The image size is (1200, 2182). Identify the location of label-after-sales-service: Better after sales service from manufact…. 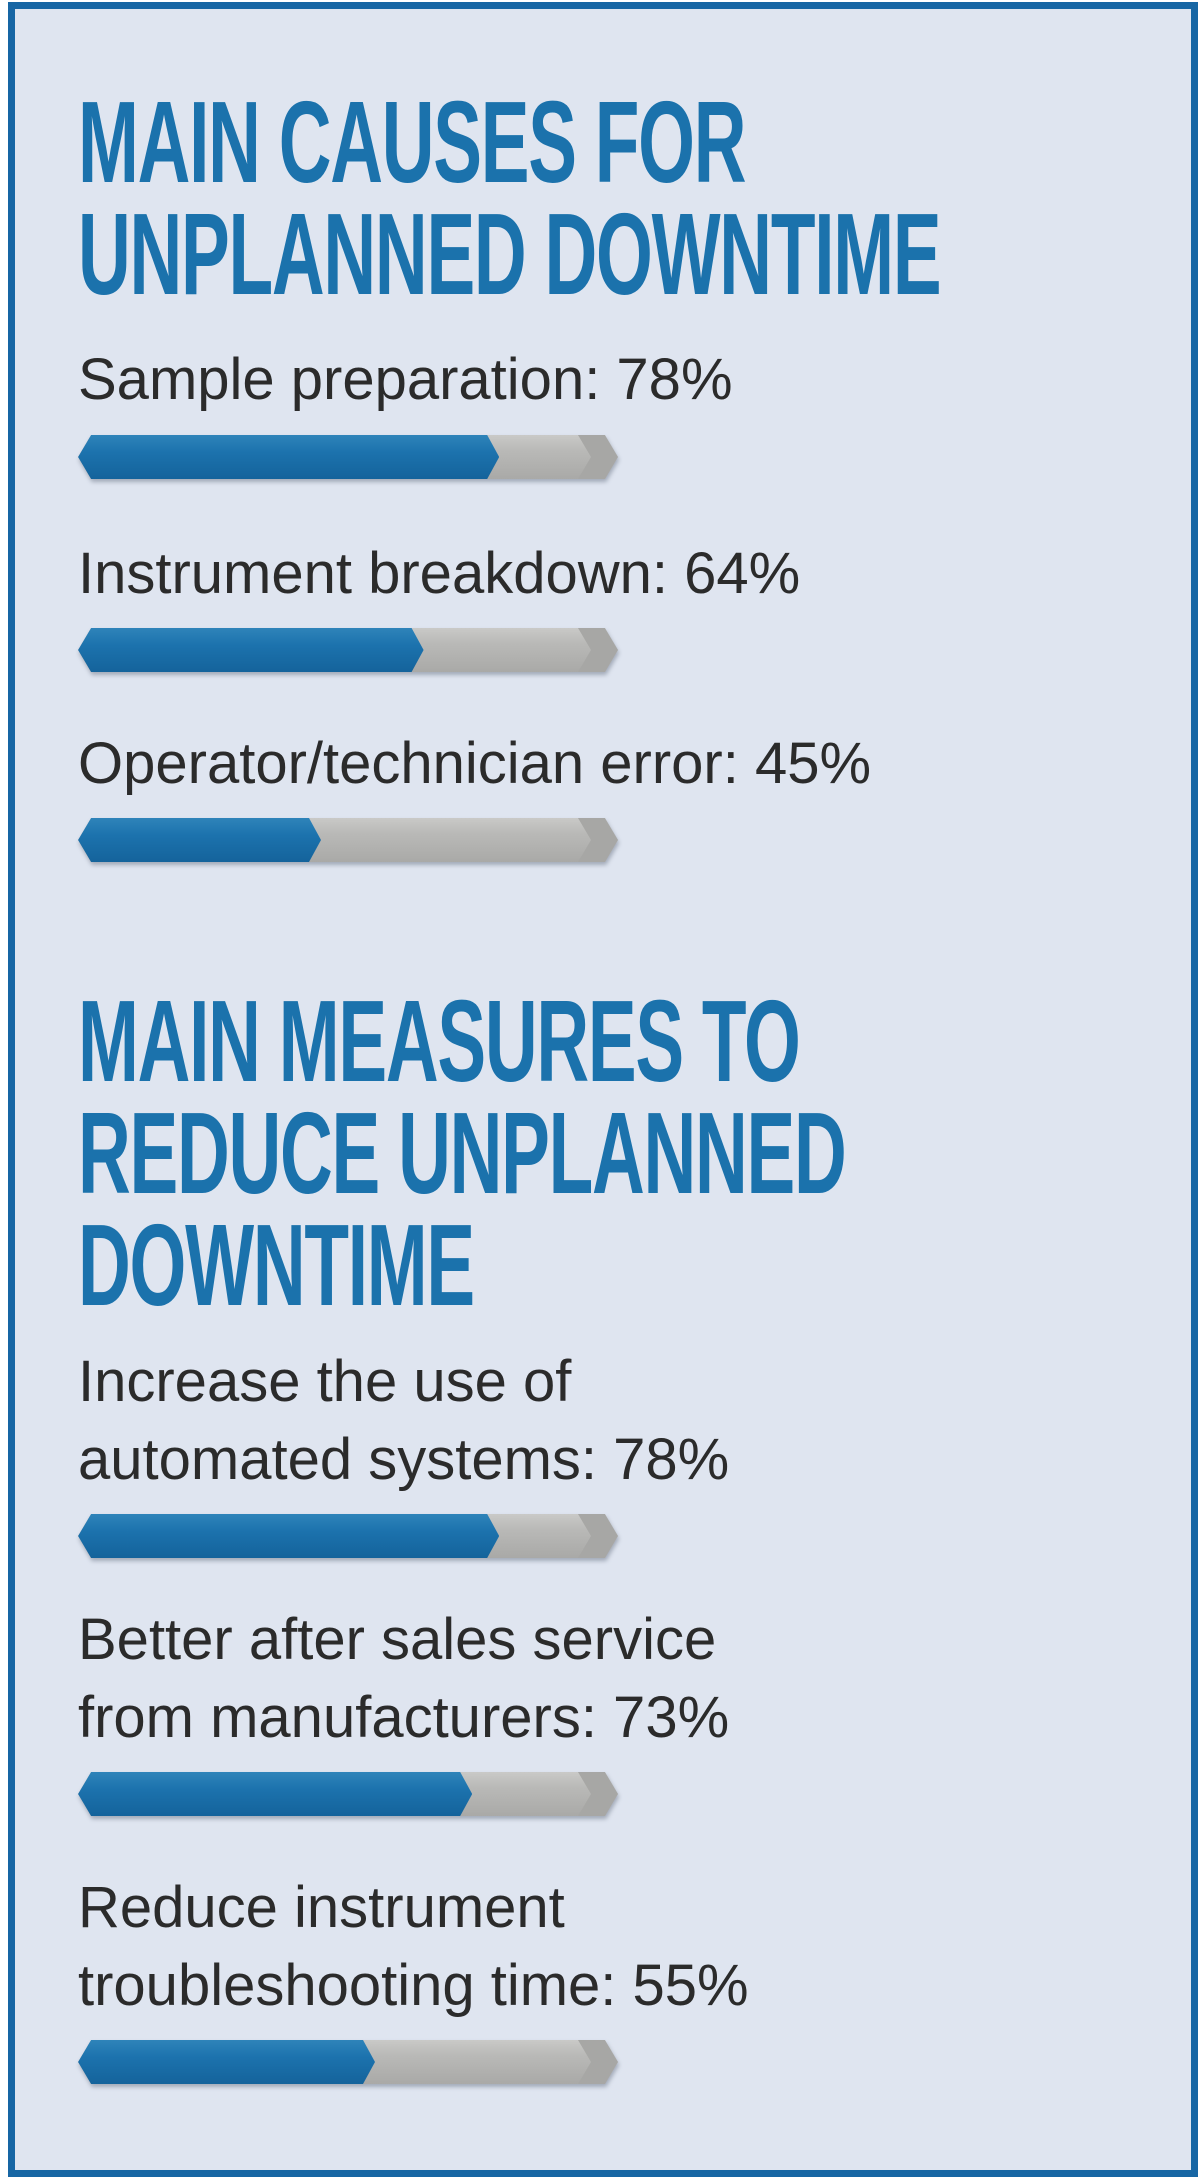
(403, 1679).